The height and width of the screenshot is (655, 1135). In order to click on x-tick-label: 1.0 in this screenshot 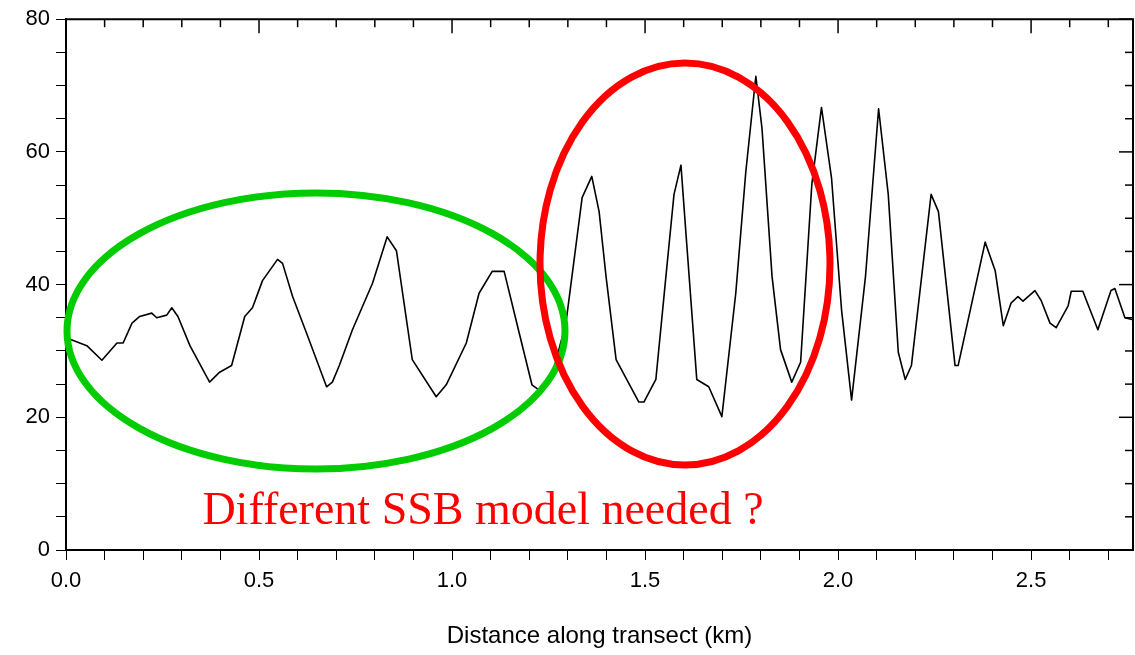, I will do `click(452, 580)`.